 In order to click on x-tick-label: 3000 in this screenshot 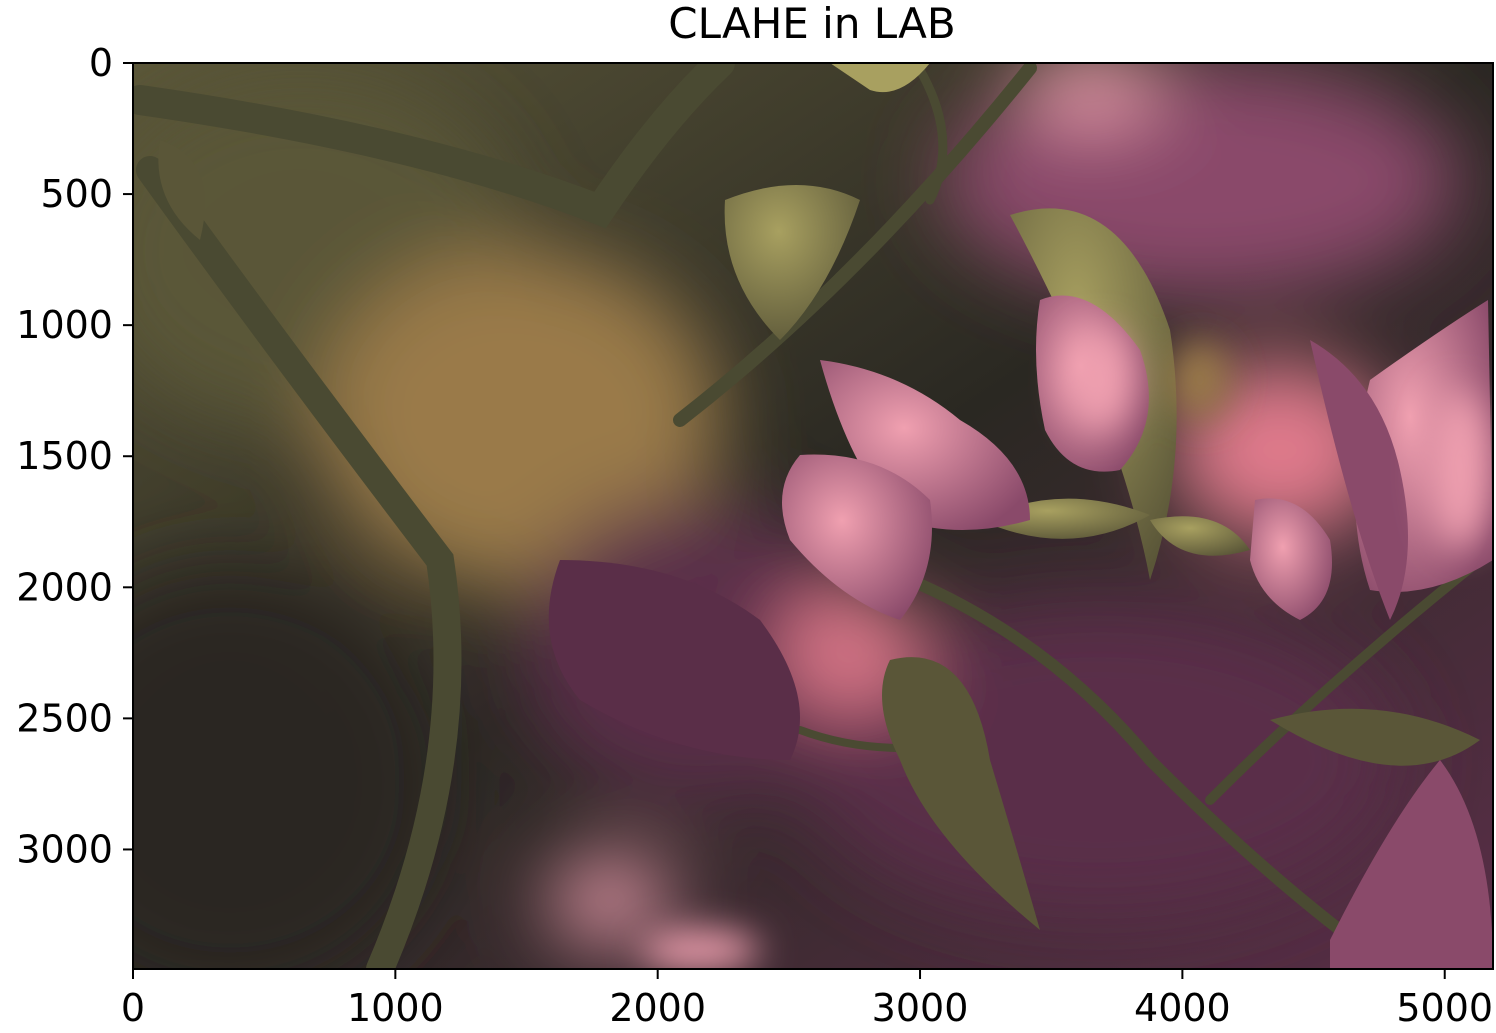, I will do `click(920, 1008)`.